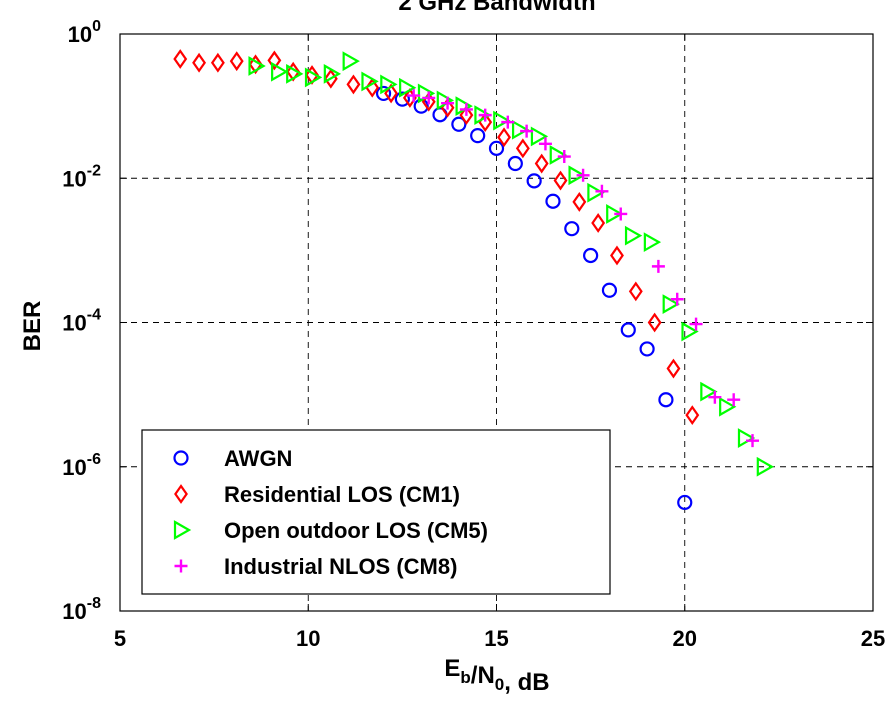 This screenshot has height=701, width=893. Describe the element at coordinates (685, 638) in the screenshot. I see `x-tick-label: 20` at that location.